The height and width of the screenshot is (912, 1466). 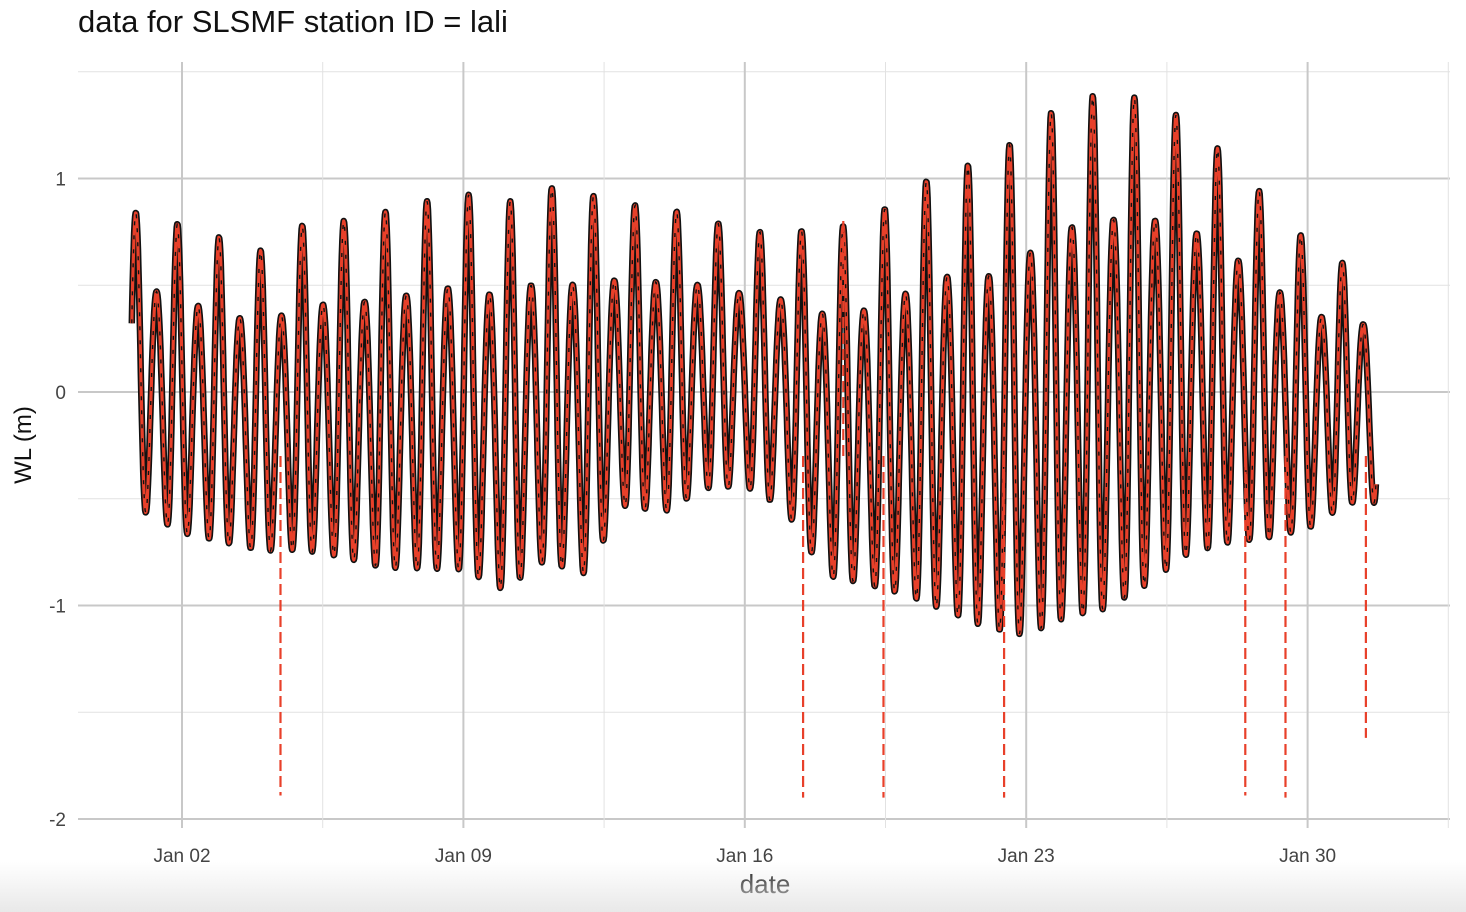 What do you see at coordinates (1307, 856) in the screenshot?
I see `x-tick-label: Jan 30` at bounding box center [1307, 856].